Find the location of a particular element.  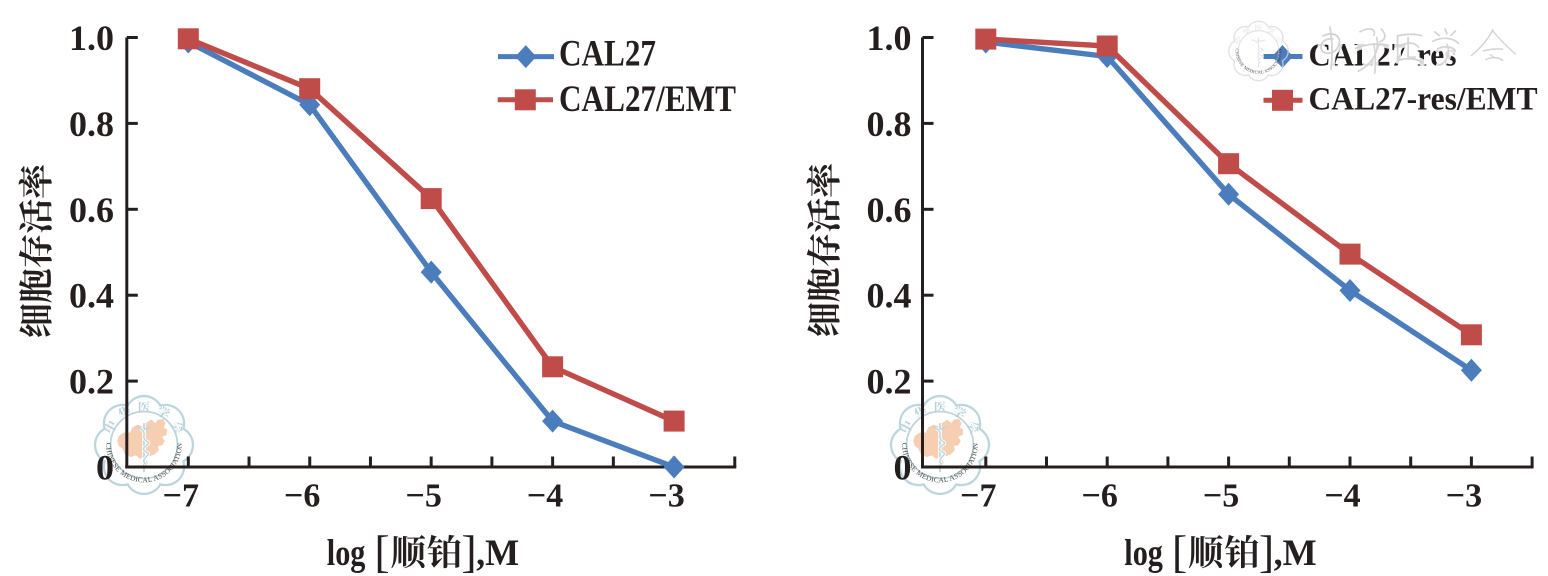

svg-text: CAL27/EMT is located at coordinates (647, 99).